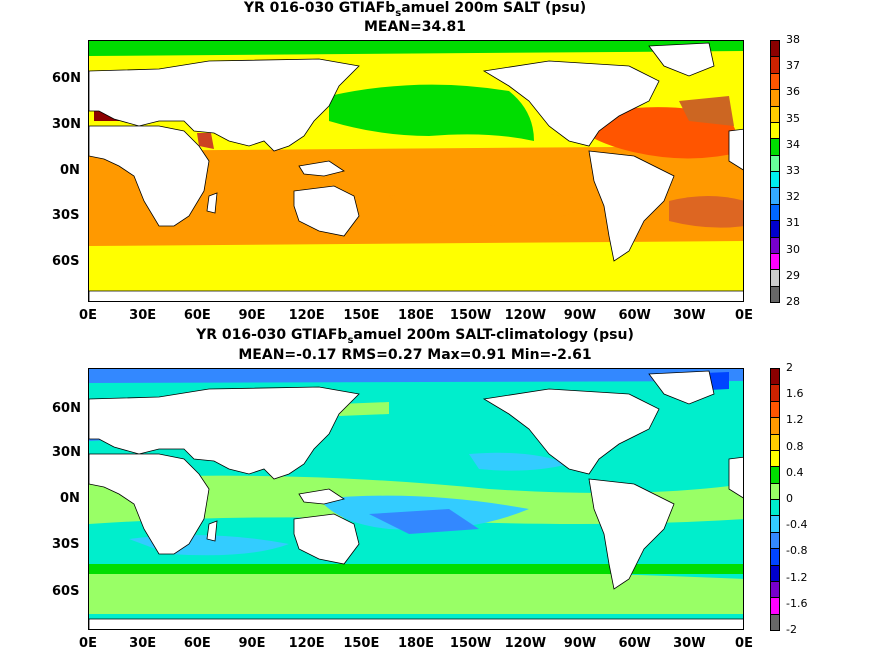  What do you see at coordinates (793, 144) in the screenshot?
I see `p1-colorbar-label: 34` at bounding box center [793, 144].